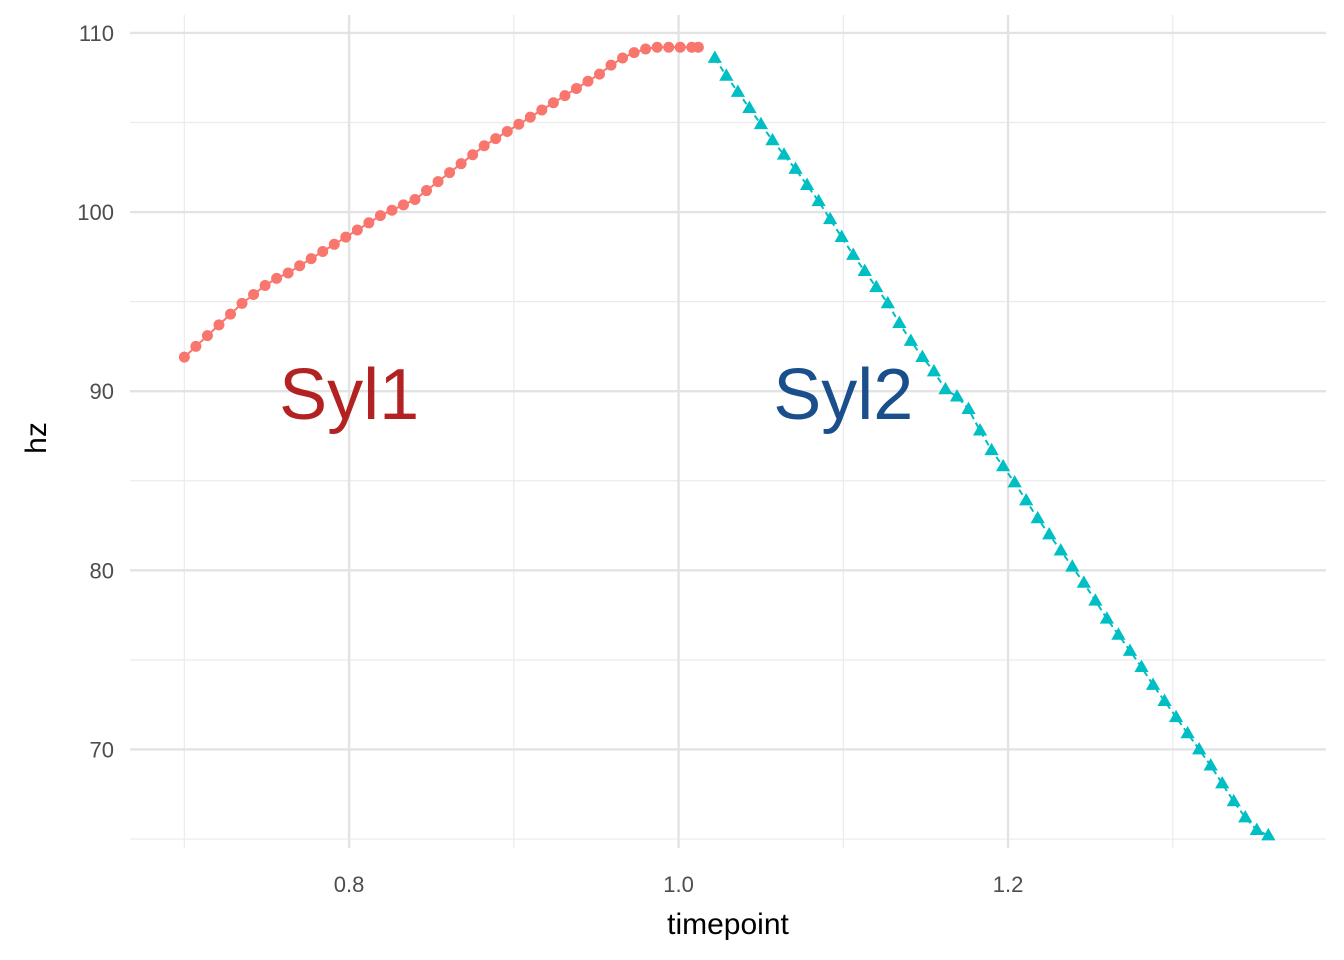 The height and width of the screenshot is (960, 1344). I want to click on x-tick-label: 1.0, so click(678, 884).